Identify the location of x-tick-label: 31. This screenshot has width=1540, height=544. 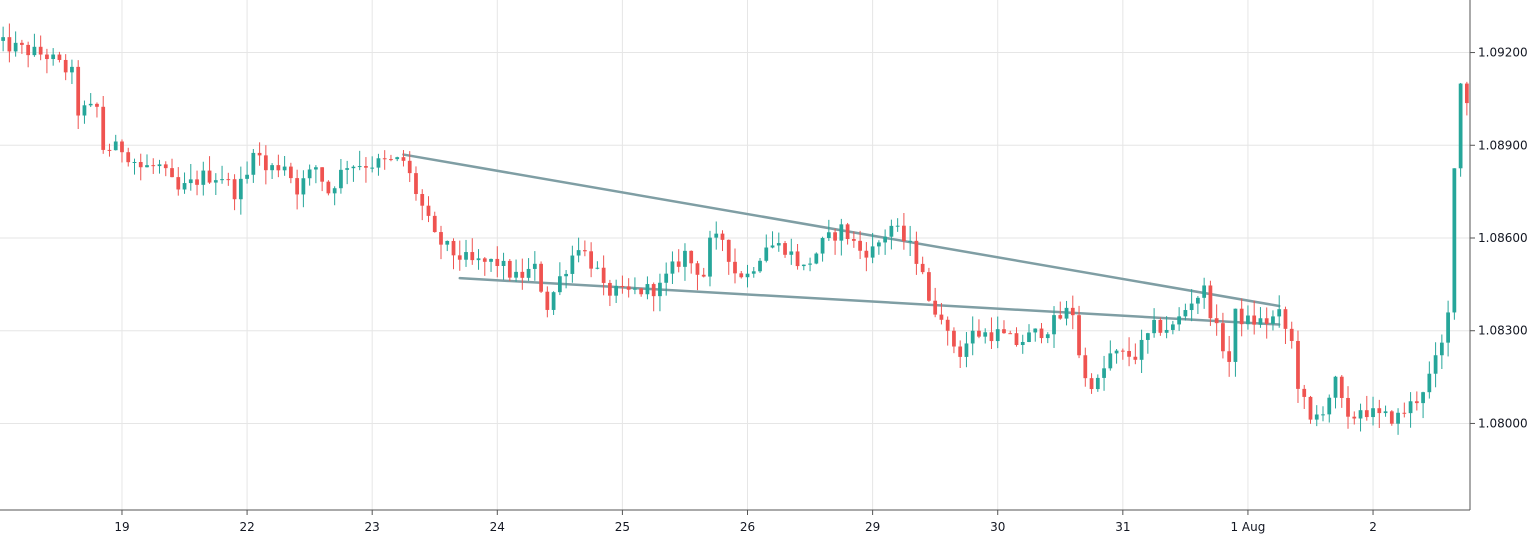
(1122, 527).